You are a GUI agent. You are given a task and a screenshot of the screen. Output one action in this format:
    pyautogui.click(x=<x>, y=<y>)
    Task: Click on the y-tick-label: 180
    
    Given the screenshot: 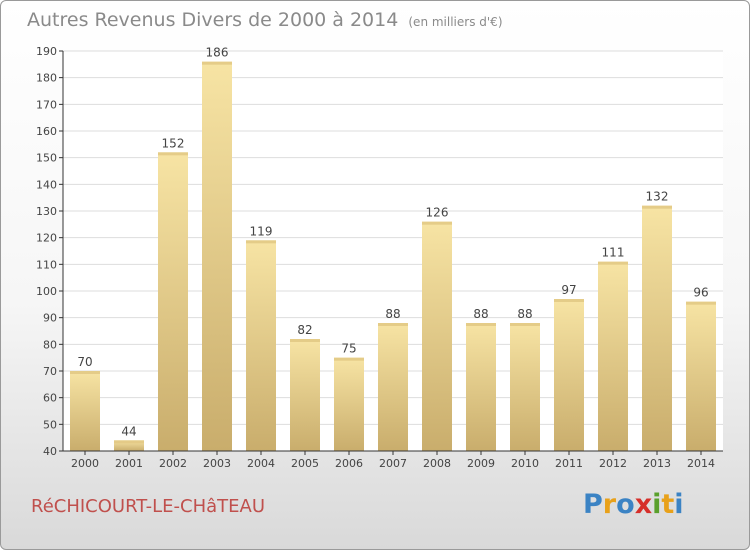 What is the action you would take?
    pyautogui.click(x=46, y=78)
    